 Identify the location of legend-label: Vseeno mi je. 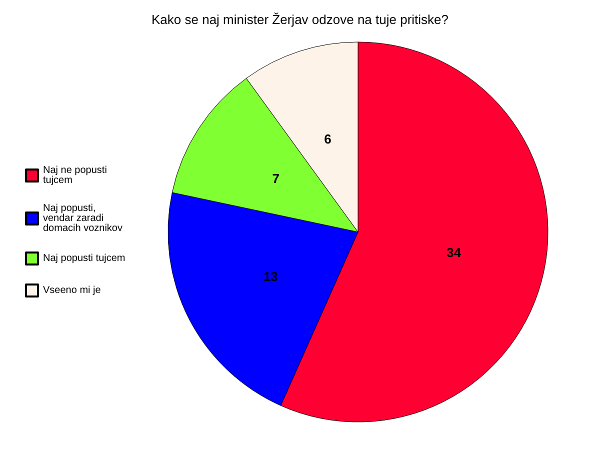
(72, 290).